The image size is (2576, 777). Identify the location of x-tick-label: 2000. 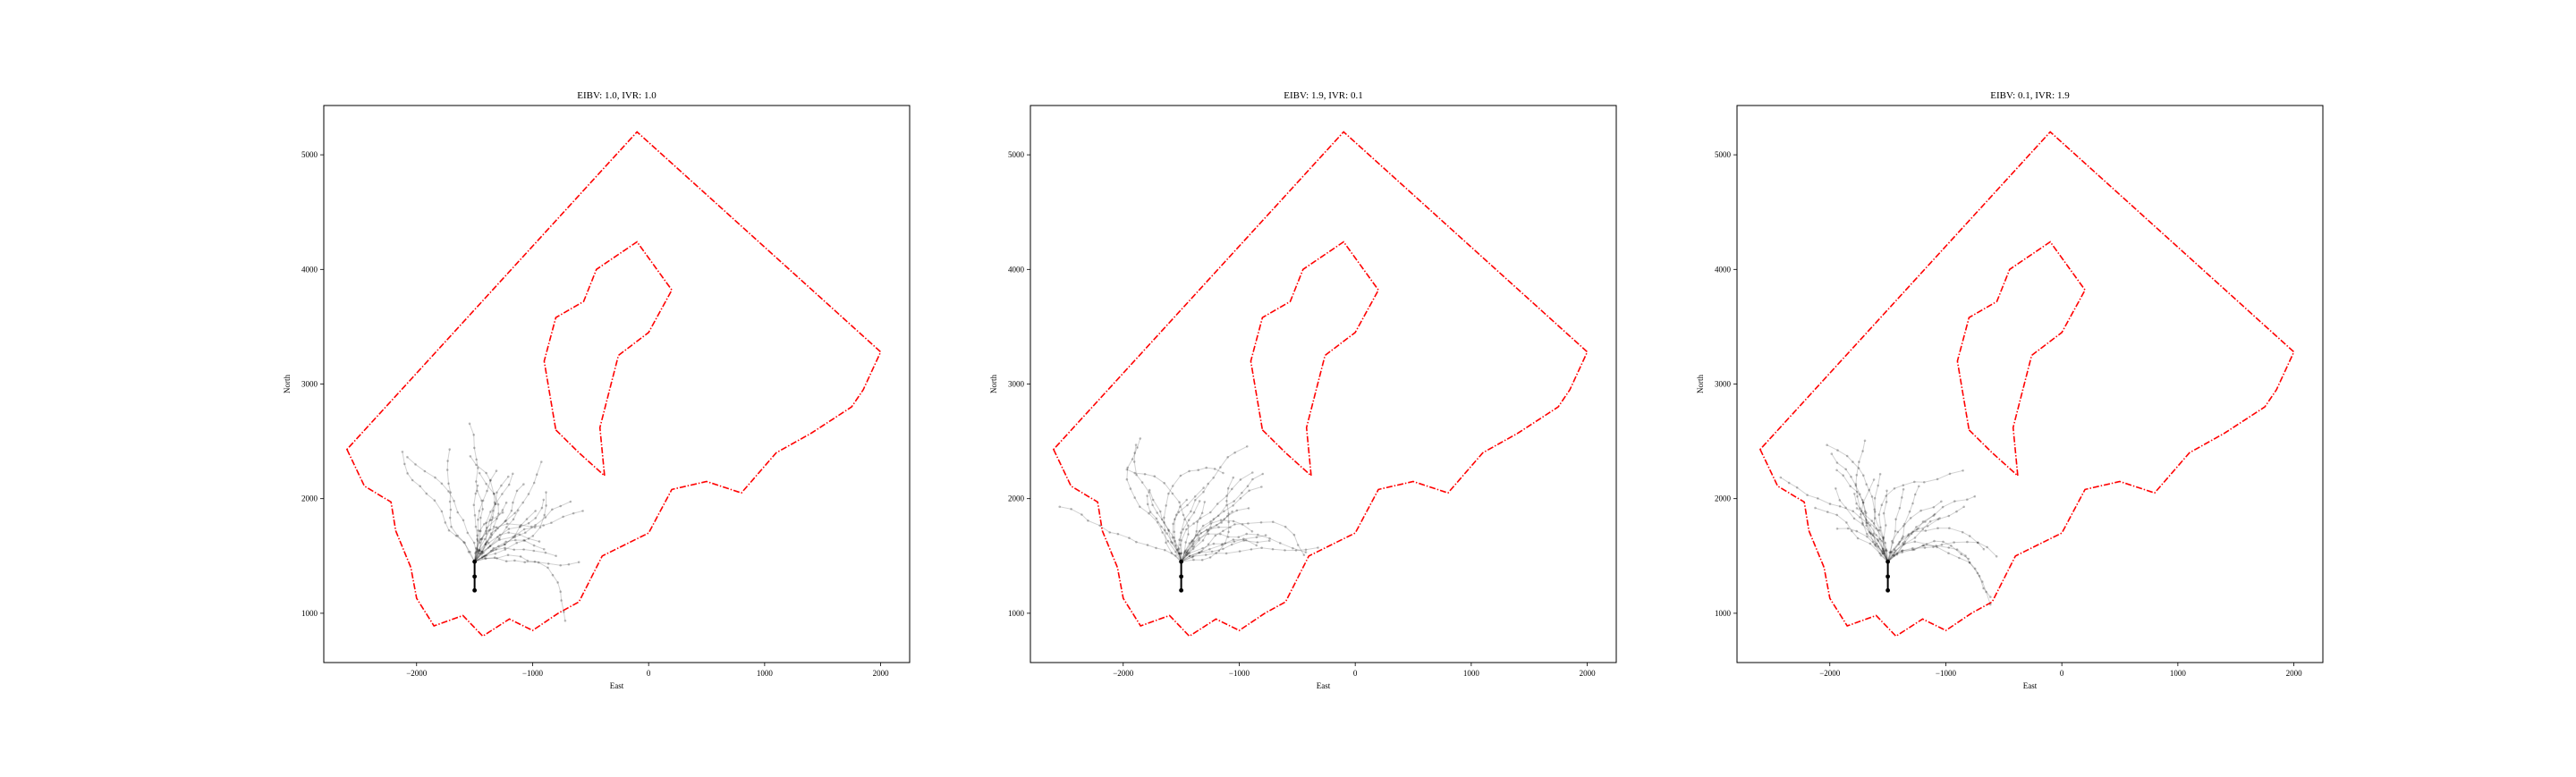
(881, 674).